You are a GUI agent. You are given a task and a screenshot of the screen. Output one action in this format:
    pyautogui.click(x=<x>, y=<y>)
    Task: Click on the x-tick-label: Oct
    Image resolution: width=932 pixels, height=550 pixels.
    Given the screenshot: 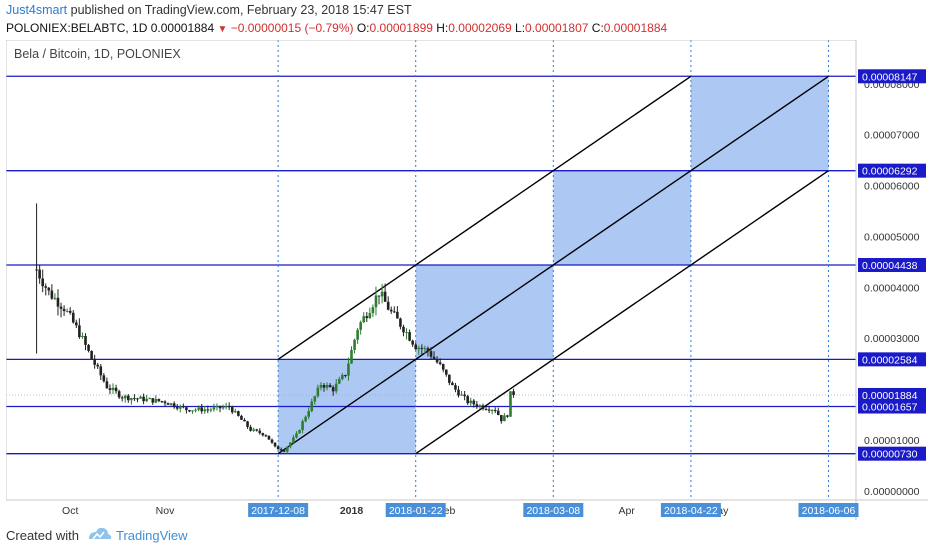 What is the action you would take?
    pyautogui.click(x=70, y=511)
    